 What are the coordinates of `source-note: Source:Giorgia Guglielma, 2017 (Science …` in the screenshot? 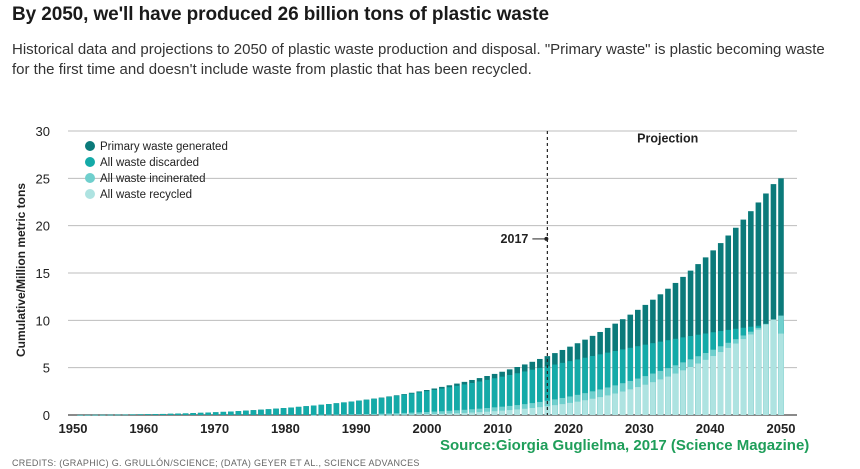 It's located at (625, 445).